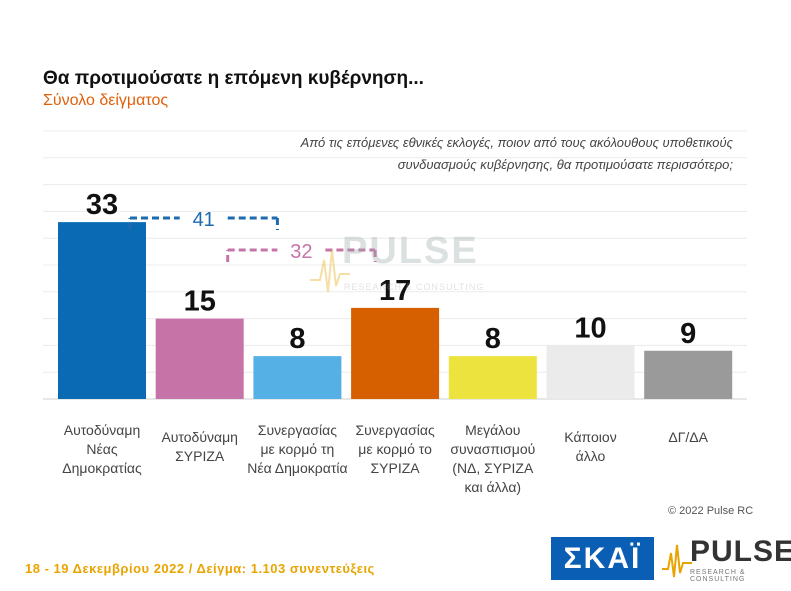 This screenshot has width=791, height=591. Describe the element at coordinates (688, 334) in the screenshot. I see `bar-value-label: 9` at that location.